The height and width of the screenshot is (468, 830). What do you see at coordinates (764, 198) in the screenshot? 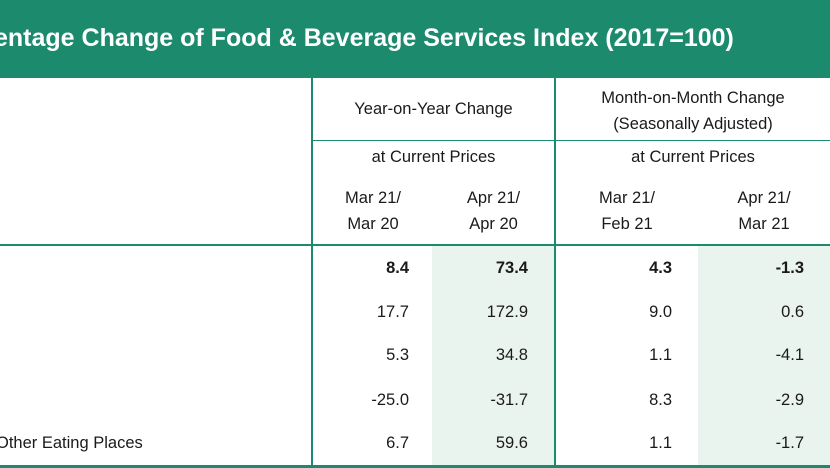
I see `period-4-line1: Apr 21/` at bounding box center [764, 198].